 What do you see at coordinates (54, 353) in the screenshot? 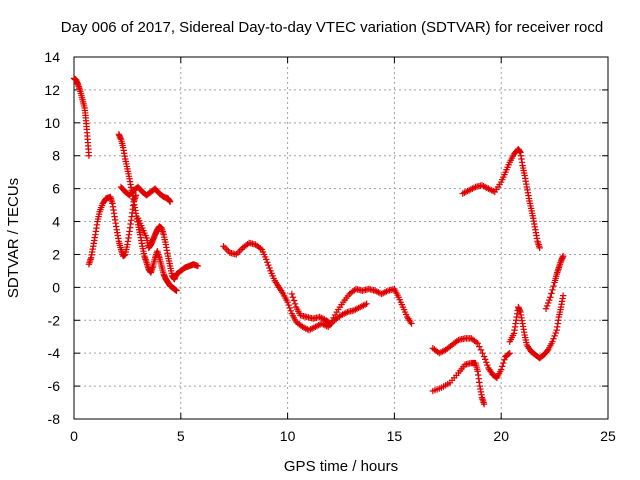
I see `y-tick-label: -4` at bounding box center [54, 353].